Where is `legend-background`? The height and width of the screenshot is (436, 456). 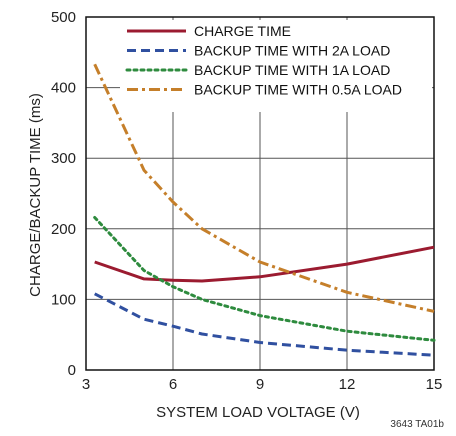
legend-background is located at coordinates (276, 66).